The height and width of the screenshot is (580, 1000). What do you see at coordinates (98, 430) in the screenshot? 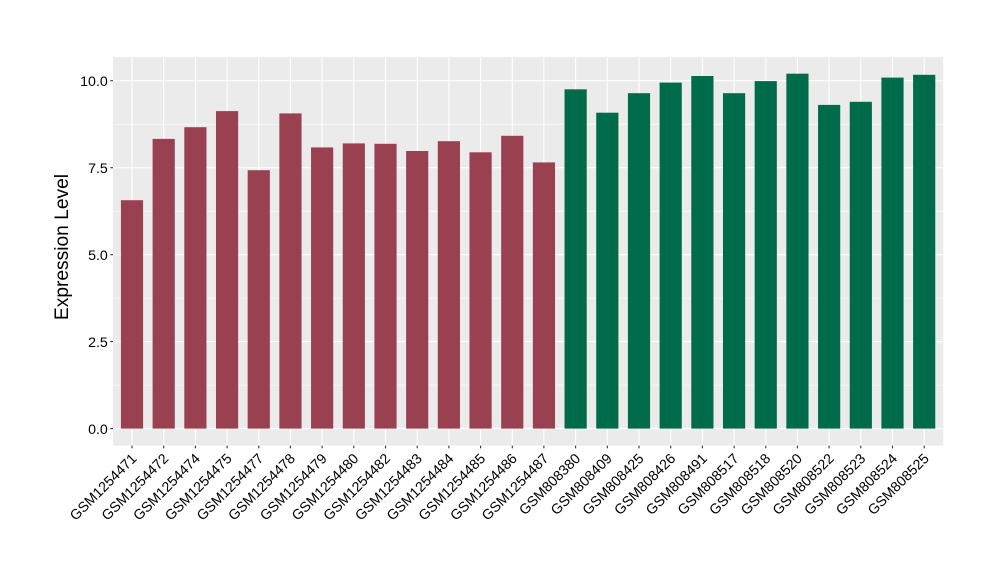
I see `svg-text: 0.0` at bounding box center [98, 430].